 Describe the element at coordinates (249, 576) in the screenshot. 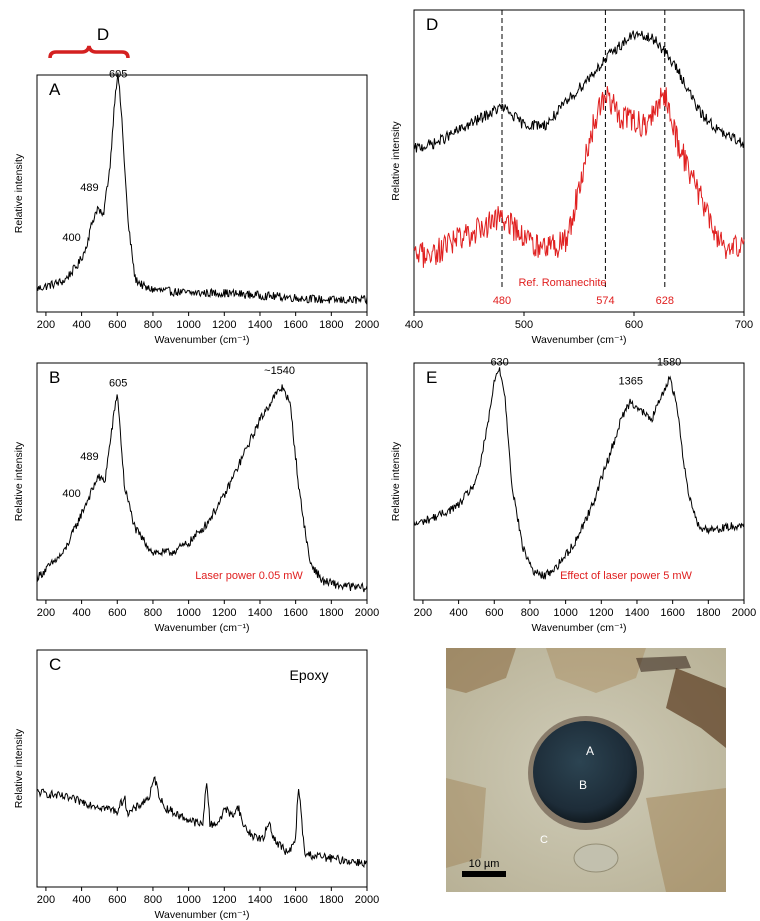

I see `panel-note: Laser power 0.05 mW` at that location.